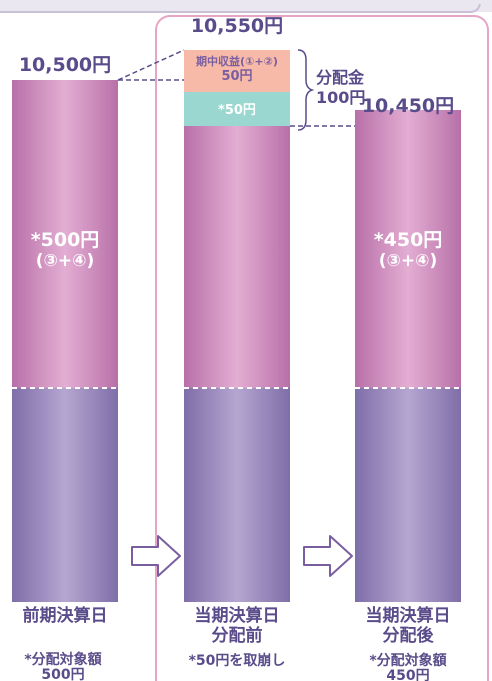 This screenshot has height=681, width=492. What do you see at coordinates (237, 26) in the screenshot?
I see `total-label-1: 10,550円` at bounding box center [237, 26].